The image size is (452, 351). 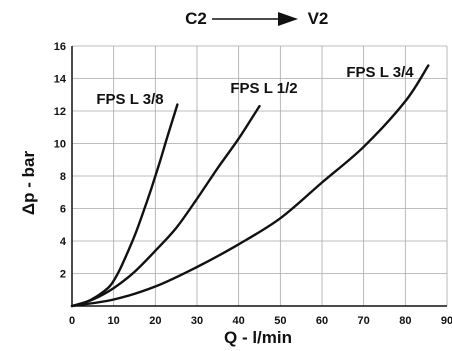 I want to click on x-tick-label: 60, so click(x=322, y=321).